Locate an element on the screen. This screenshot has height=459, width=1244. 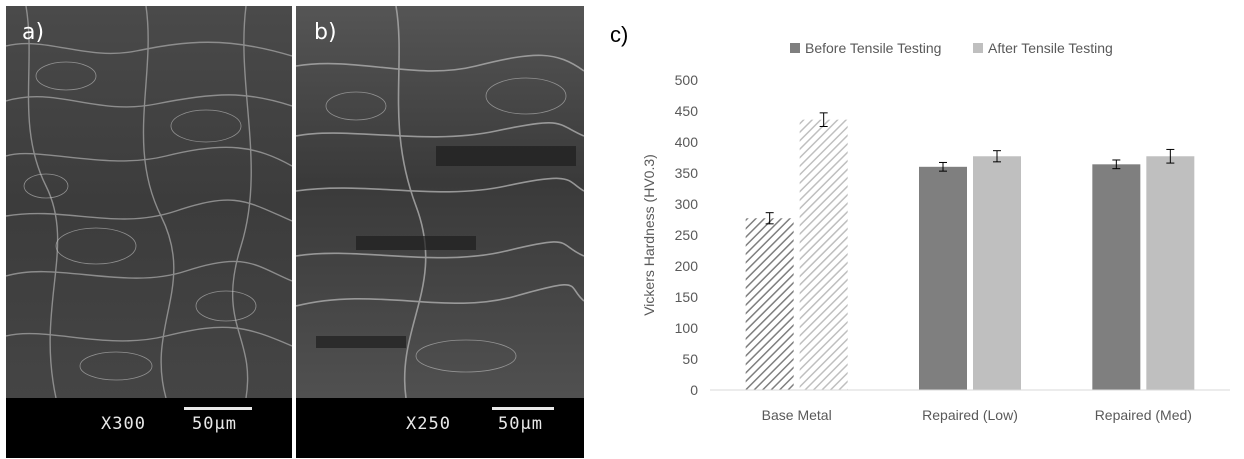
y-axis: 0 50 100 150 200 250 300 350 400 450 500 is located at coordinates (687, 235).